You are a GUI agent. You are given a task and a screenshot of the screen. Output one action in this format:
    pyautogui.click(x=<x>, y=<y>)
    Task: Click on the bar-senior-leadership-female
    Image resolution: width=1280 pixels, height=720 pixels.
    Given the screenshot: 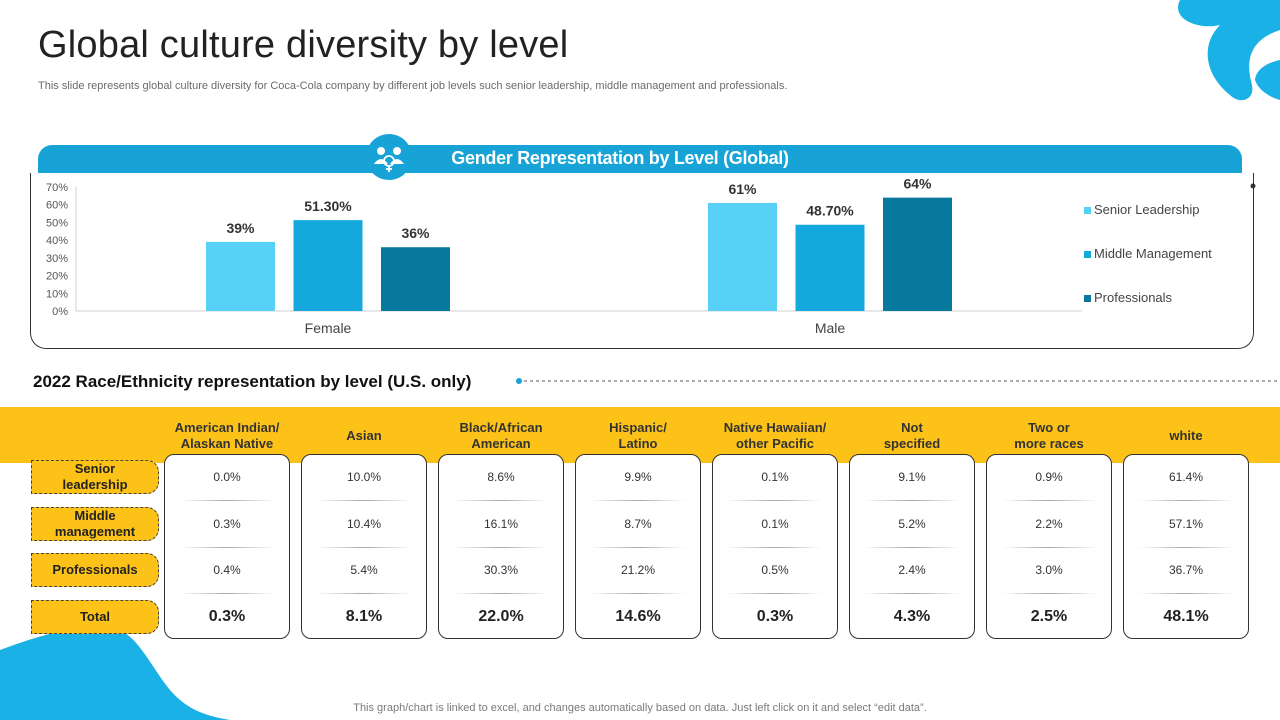 What is the action you would take?
    pyautogui.click(x=240, y=276)
    